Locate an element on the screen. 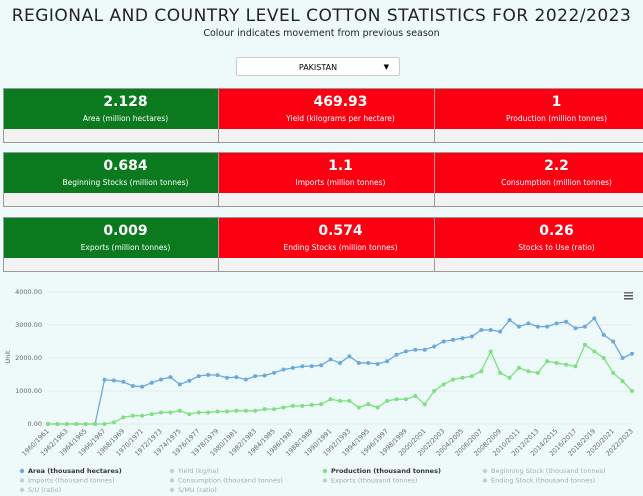  y-axis-label: Unit is located at coordinates (8, 357).